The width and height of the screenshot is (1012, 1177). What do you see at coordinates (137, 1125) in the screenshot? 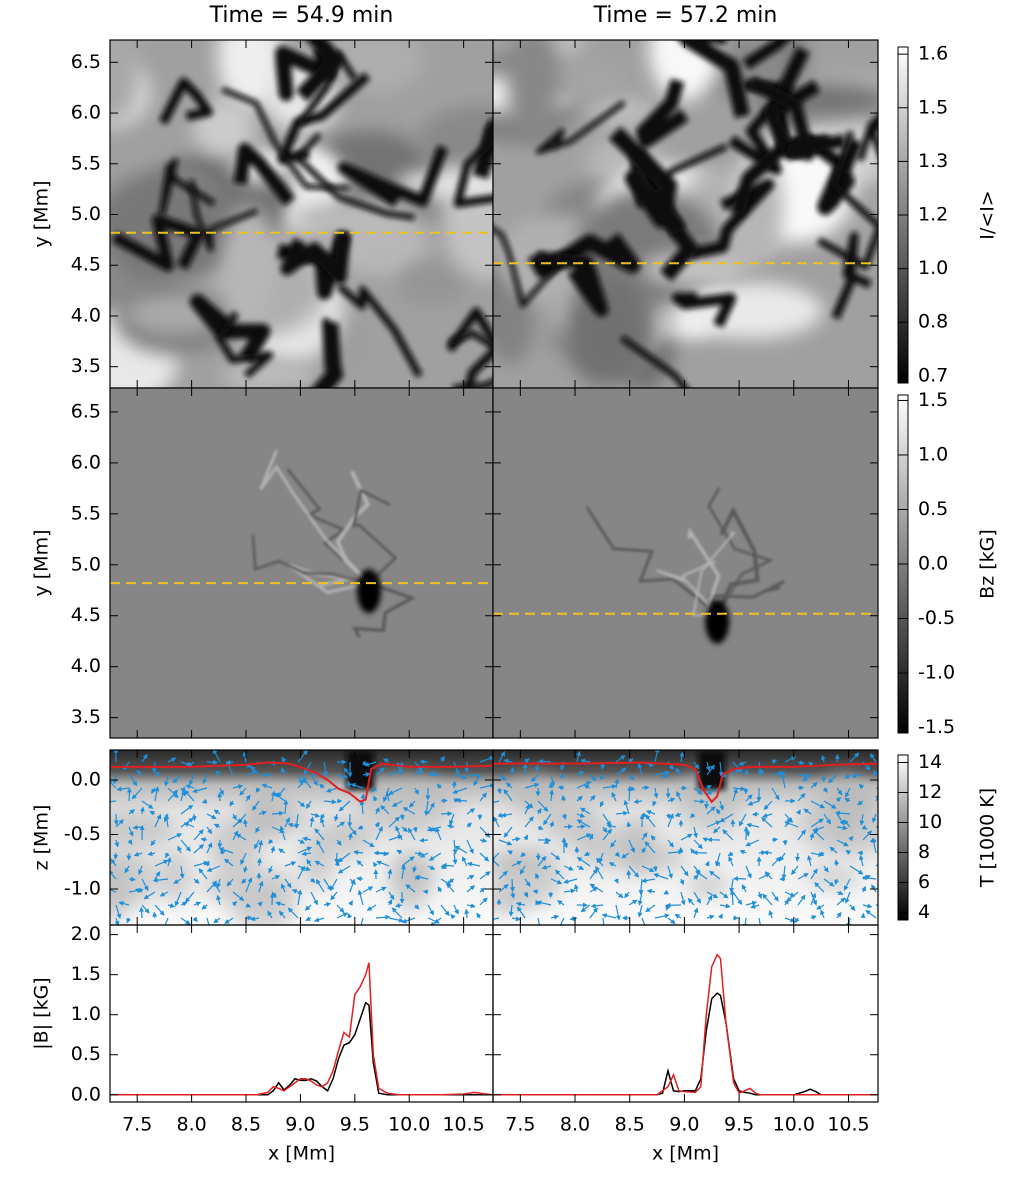
I see `x-tick-label: 7.5` at bounding box center [137, 1125].